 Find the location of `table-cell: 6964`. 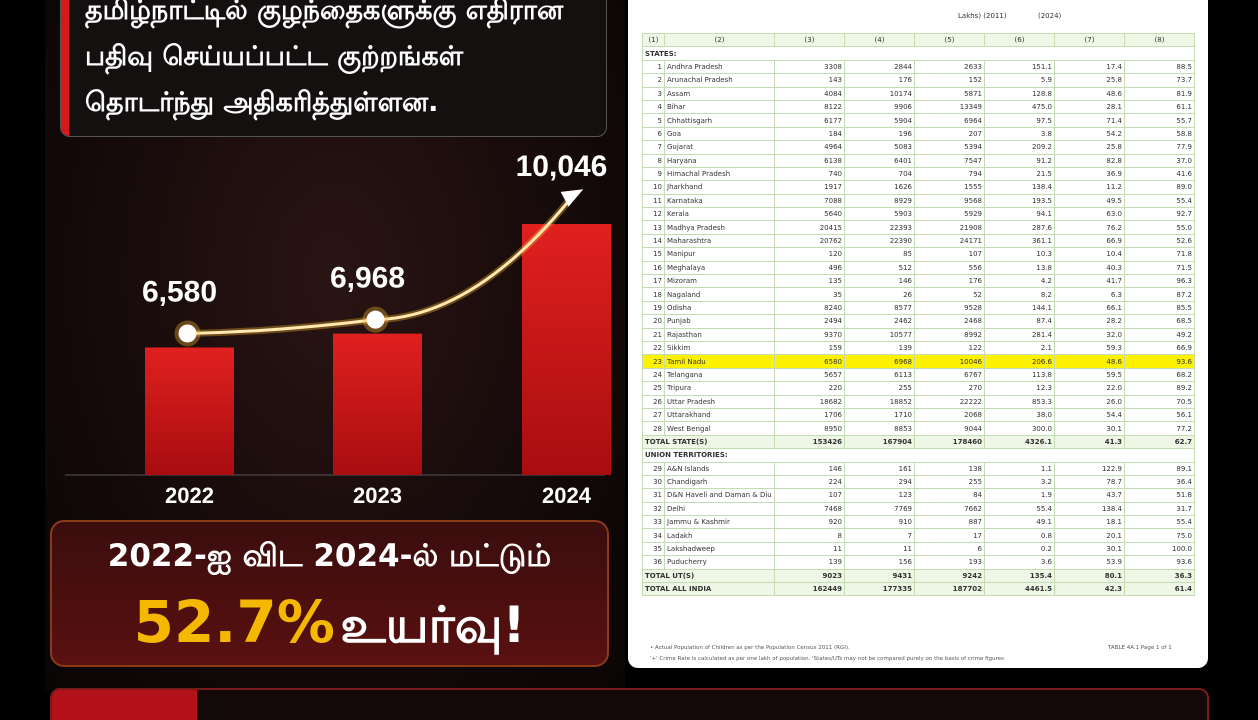

table-cell: 6964 is located at coordinates (949, 120).